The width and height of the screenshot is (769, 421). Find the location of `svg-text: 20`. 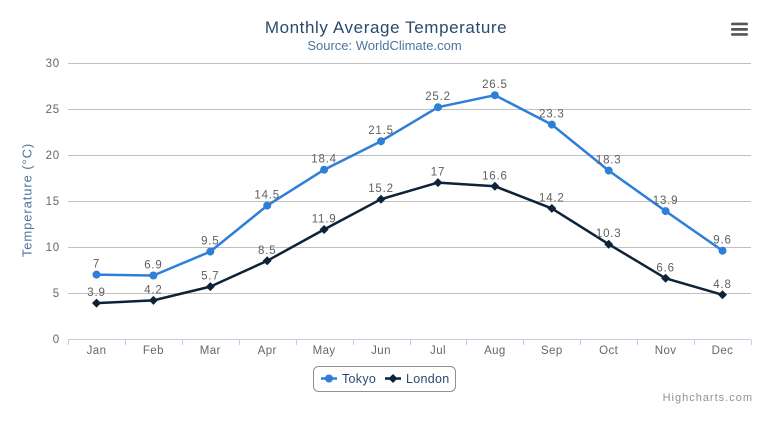

svg-text: 20 is located at coordinates (53, 156).